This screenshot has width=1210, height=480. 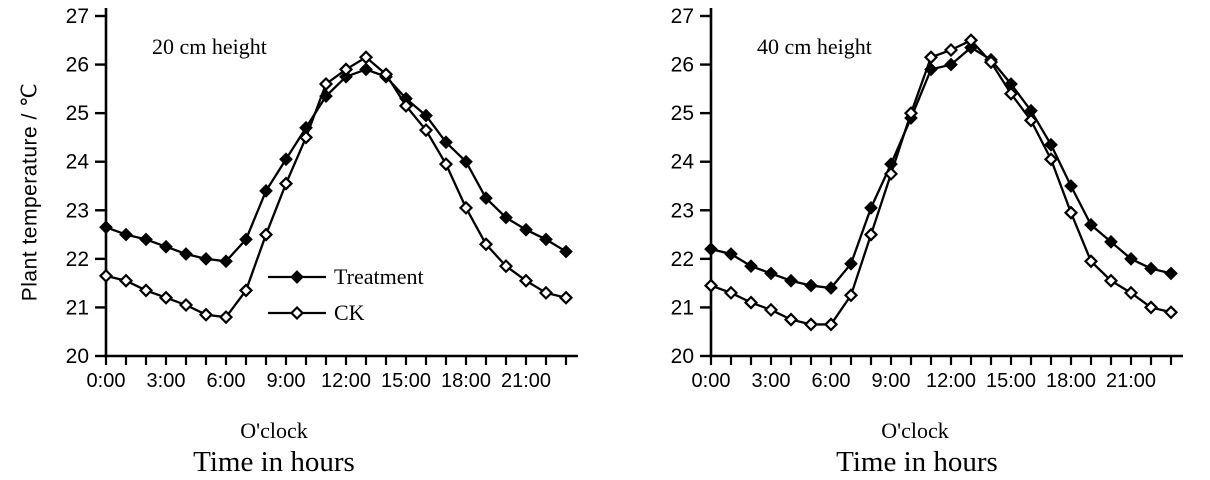 What do you see at coordinates (406, 381) in the screenshot?
I see `x-tick-label: 15:00` at bounding box center [406, 381].